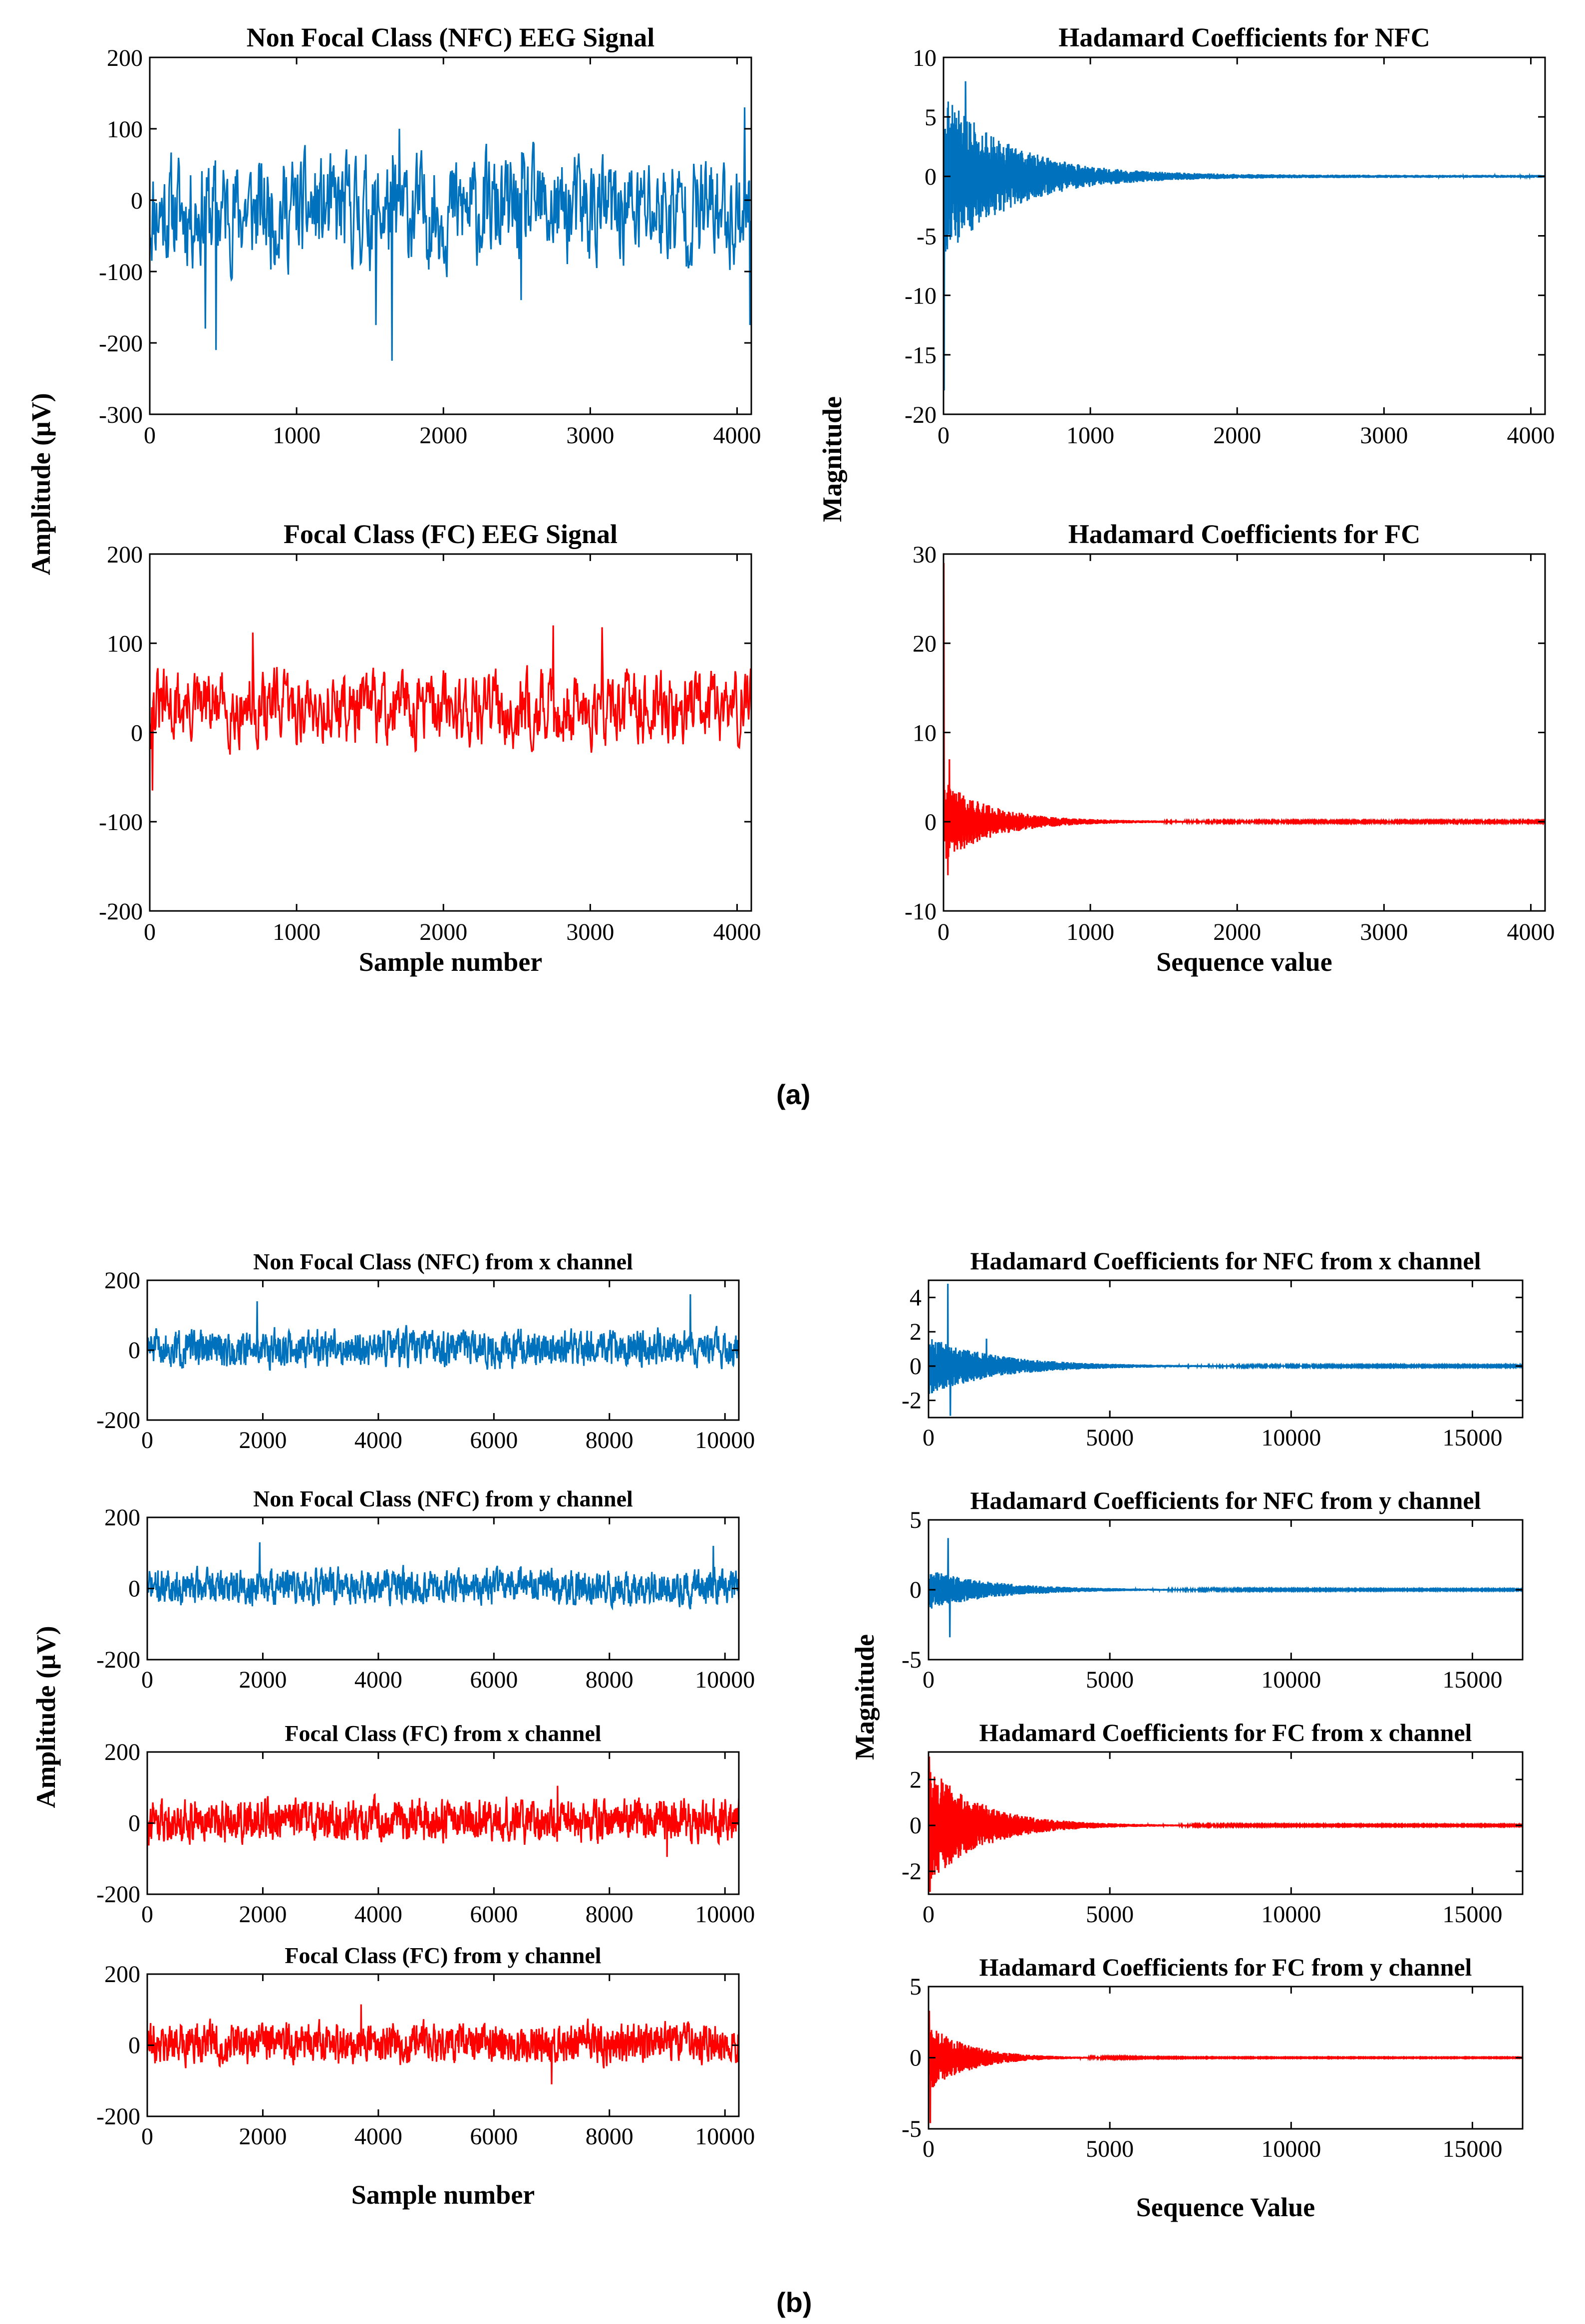  I want to click on chart-title-b3: Non Focal Class (NFC) from y channel, so click(443, 1499).